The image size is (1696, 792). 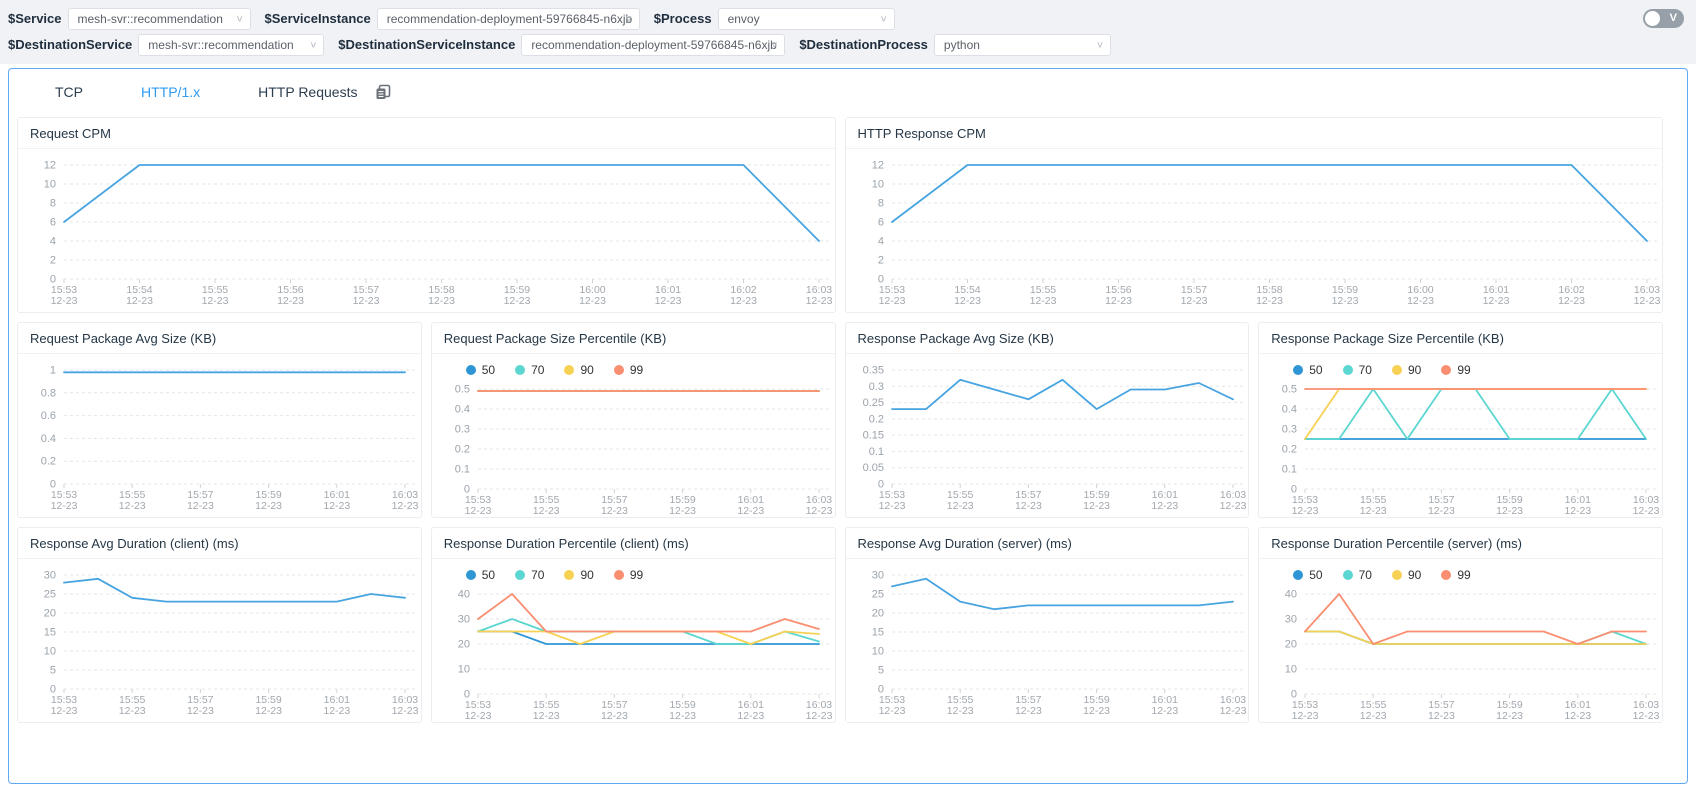 I want to click on chart-title: Response Package Size Percentile (KB), so click(x=1460, y=338).